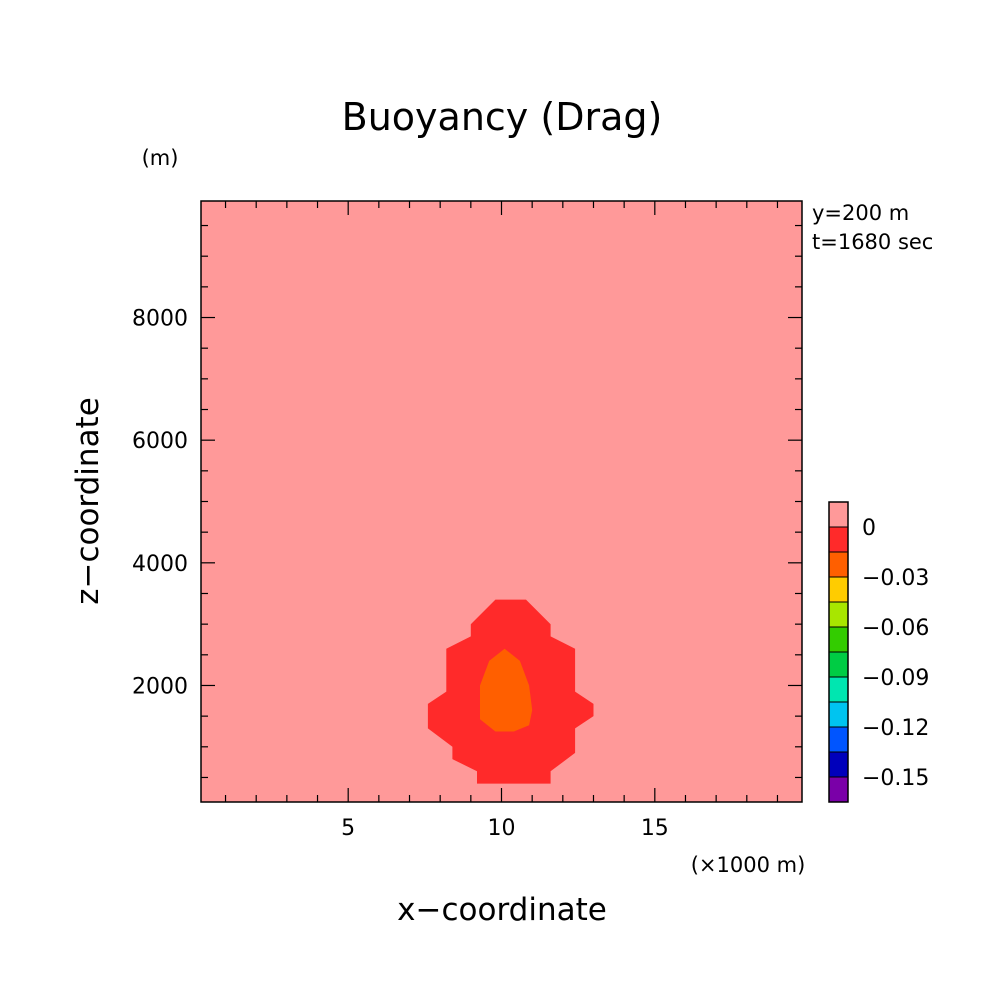 The image size is (1004, 1004). What do you see at coordinates (895, 578) in the screenshot?
I see `colorbar-label: −0.03` at bounding box center [895, 578].